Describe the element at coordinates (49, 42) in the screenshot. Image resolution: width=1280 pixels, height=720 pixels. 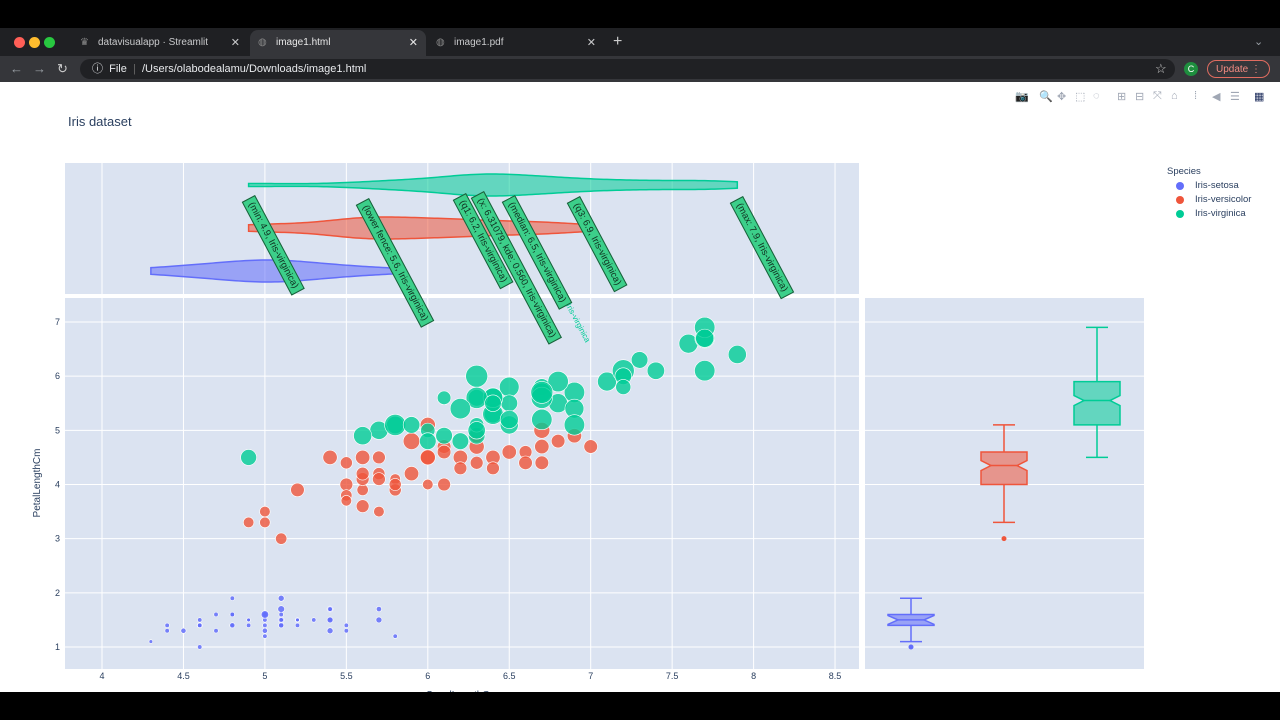
I see `maximize-window-button` at that location.